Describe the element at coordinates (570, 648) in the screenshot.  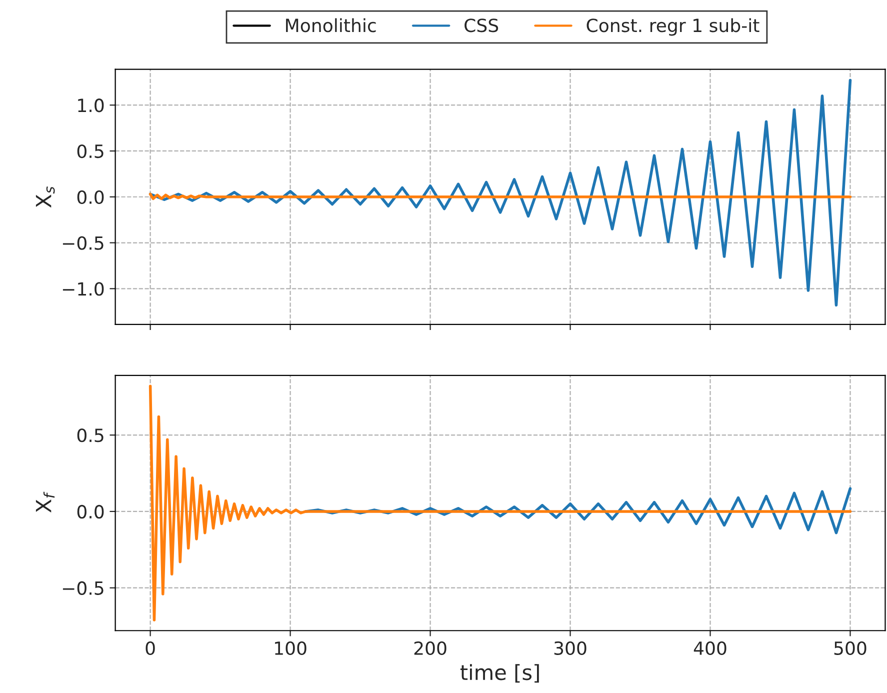
I see `x-tick-label: 300` at that location.